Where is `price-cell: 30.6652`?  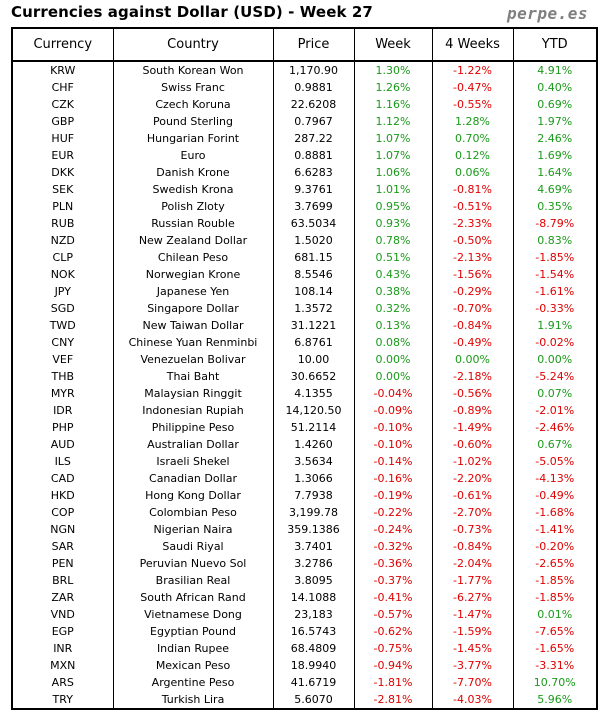
price-cell: 30.6652 is located at coordinates (313, 376).